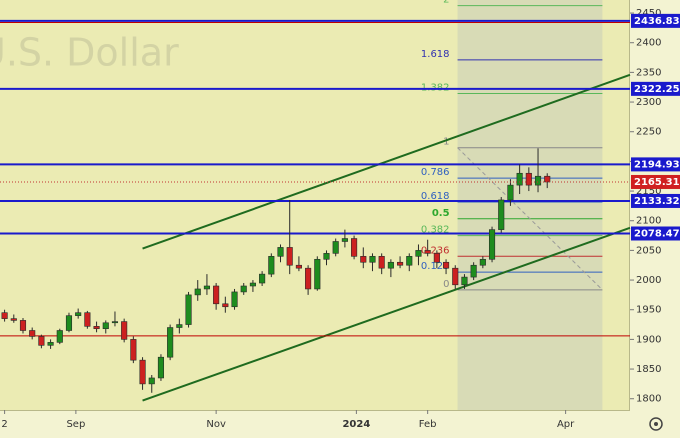 The image size is (680, 438). I want to click on current-price-label: 2165.31, so click(657, 182).